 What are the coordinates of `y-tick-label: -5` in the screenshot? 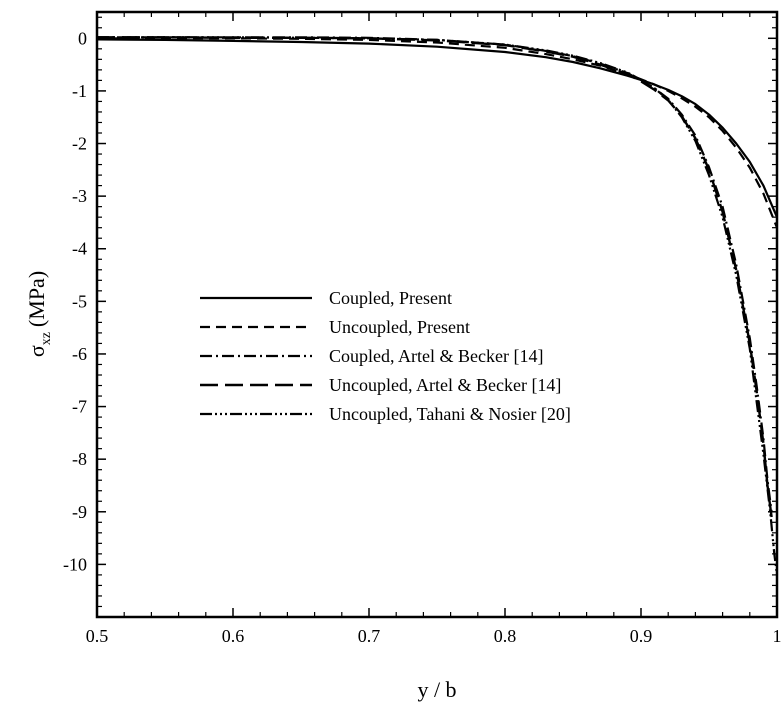 It's located at (79, 301).